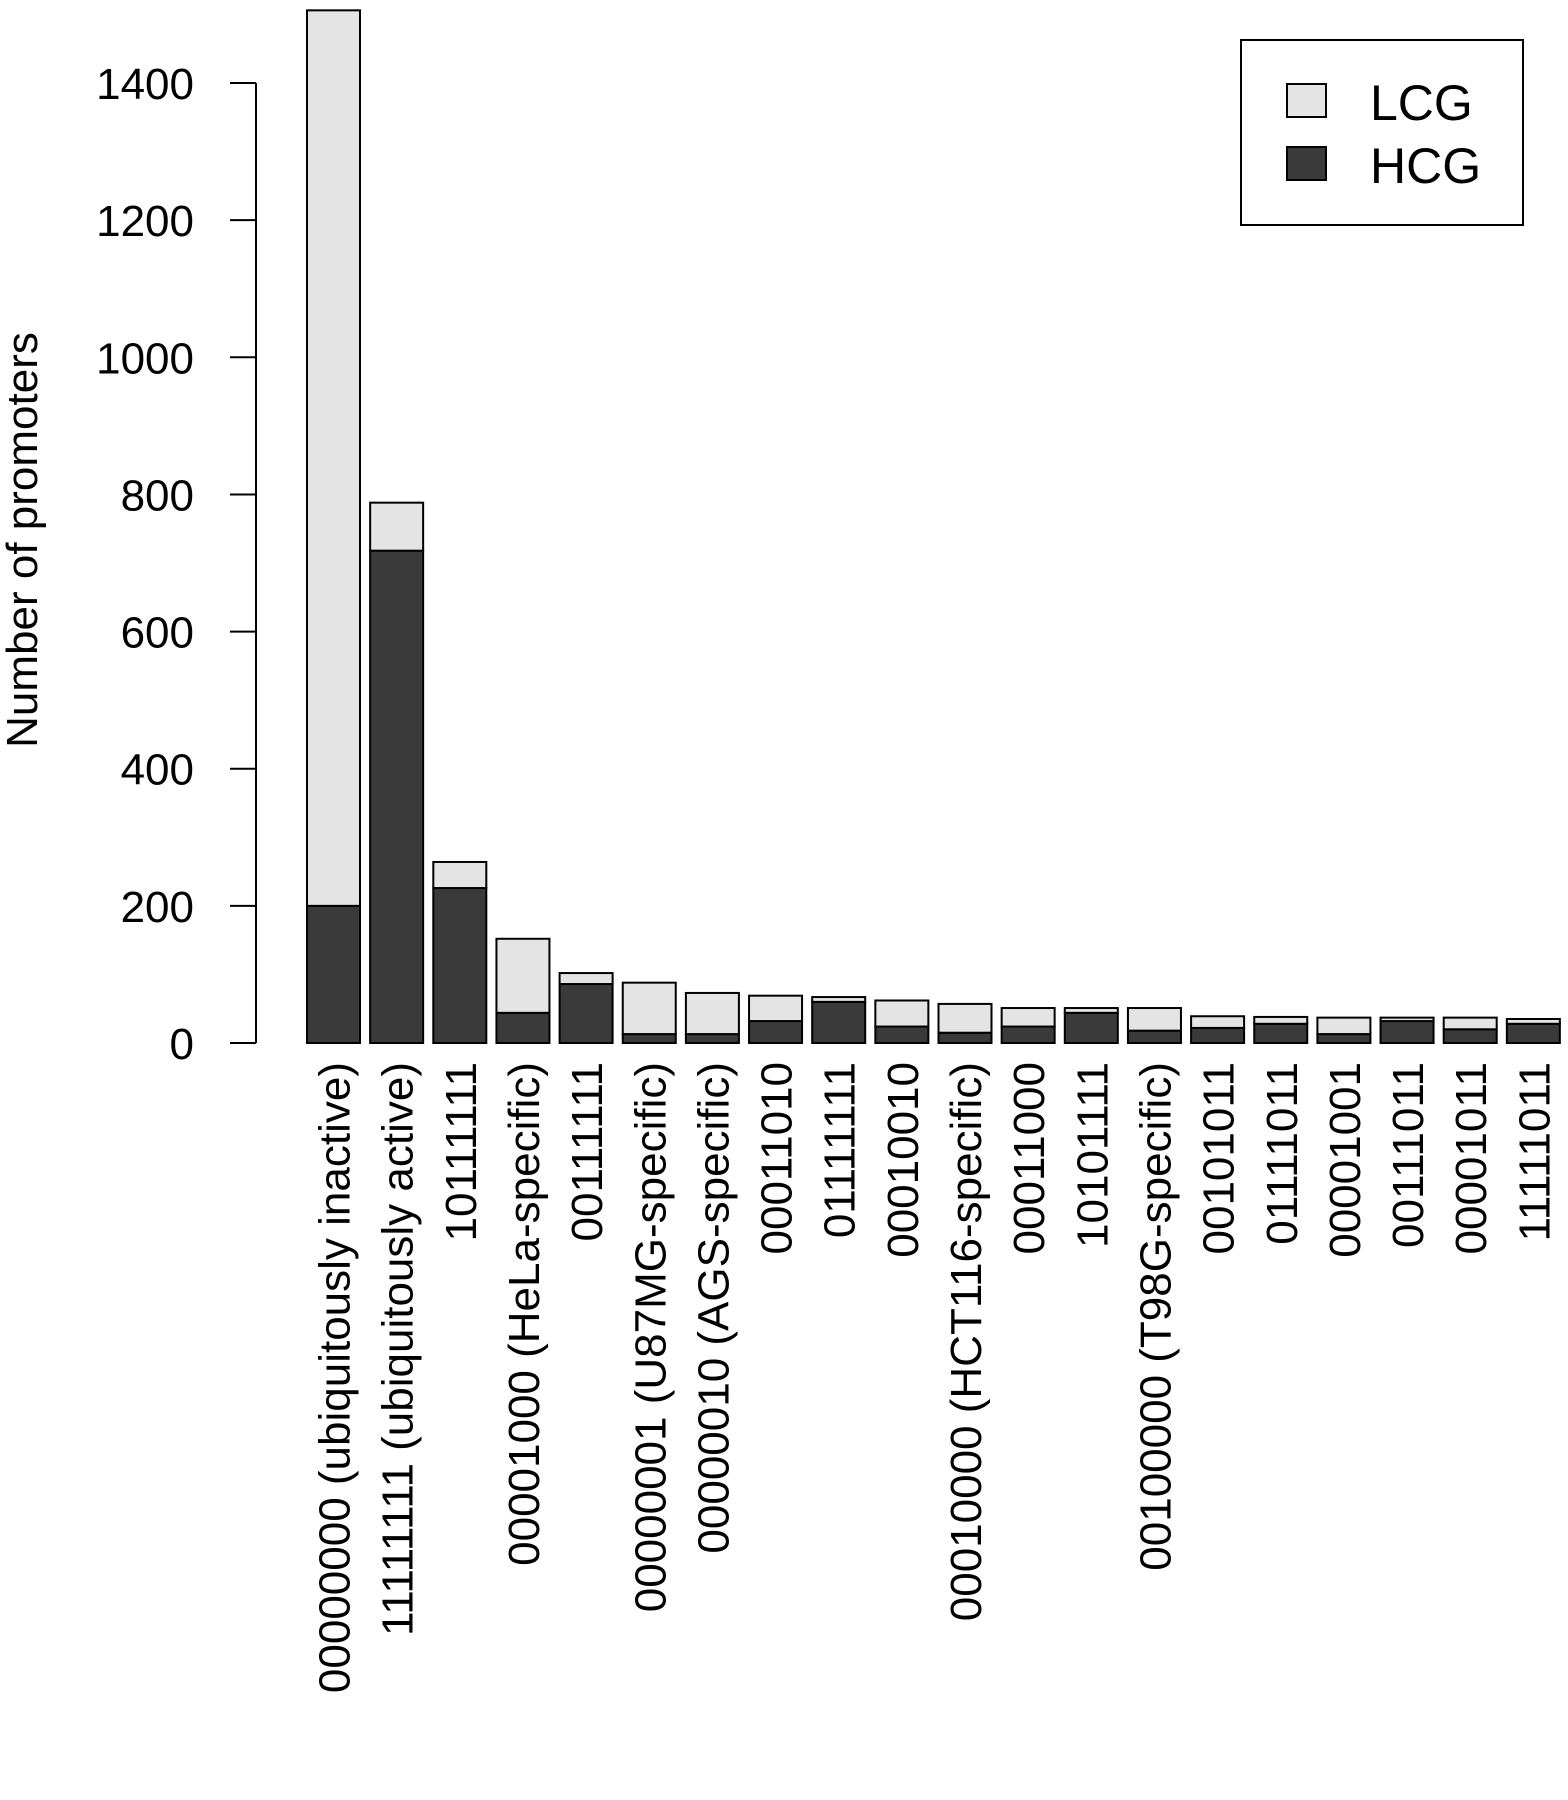 Image resolution: width=1568 pixels, height=1800 pixels. Describe the element at coordinates (966, 1341) in the screenshot. I see `x-tick-label: 00010000 (HCT116-specific)` at that location.